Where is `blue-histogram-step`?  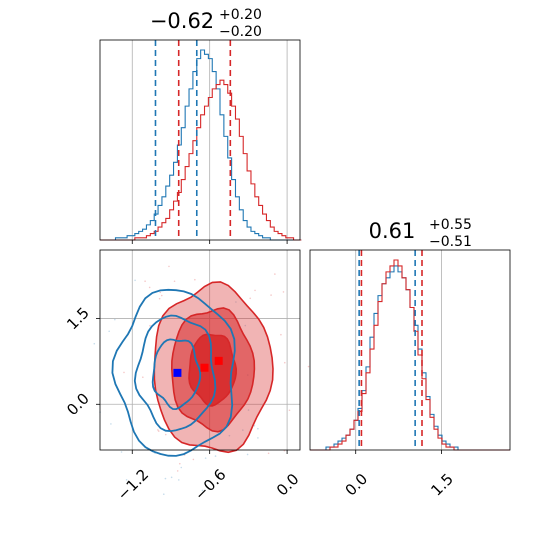 blue-histogram-step is located at coordinates (201, 145).